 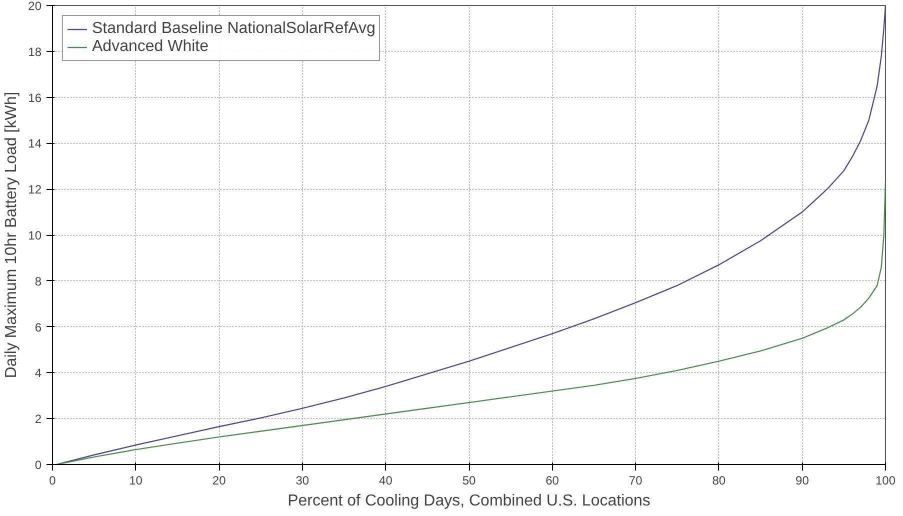 What do you see at coordinates (234, 29) in the screenshot?
I see `legend-label: Standard Baseline NationalSolarRefAvg` at bounding box center [234, 29].